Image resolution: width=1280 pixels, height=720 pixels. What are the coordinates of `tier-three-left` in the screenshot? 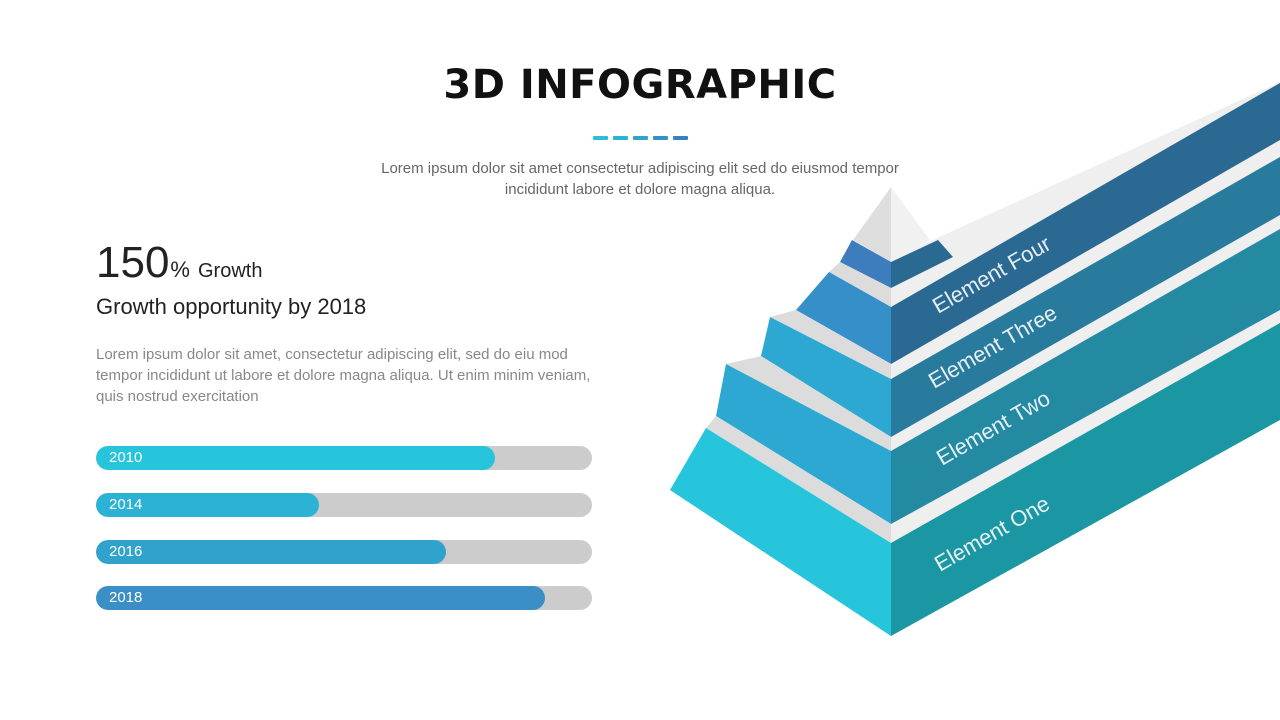 It's located at (843, 318).